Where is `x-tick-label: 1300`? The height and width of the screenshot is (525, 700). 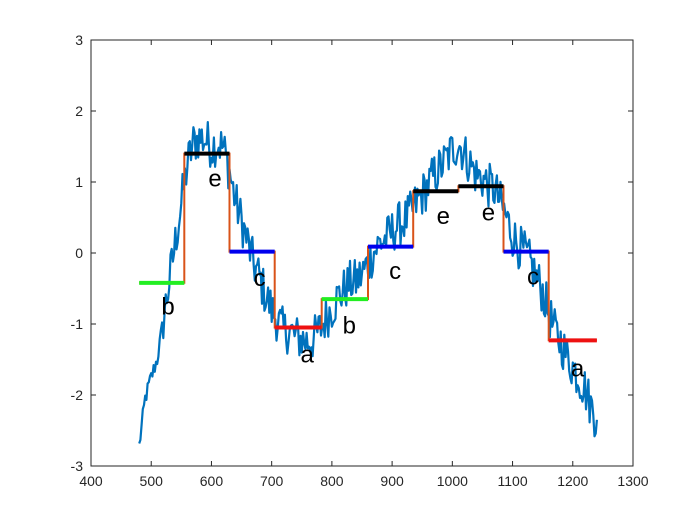
x-tick-label: 1300 is located at coordinates (632, 481).